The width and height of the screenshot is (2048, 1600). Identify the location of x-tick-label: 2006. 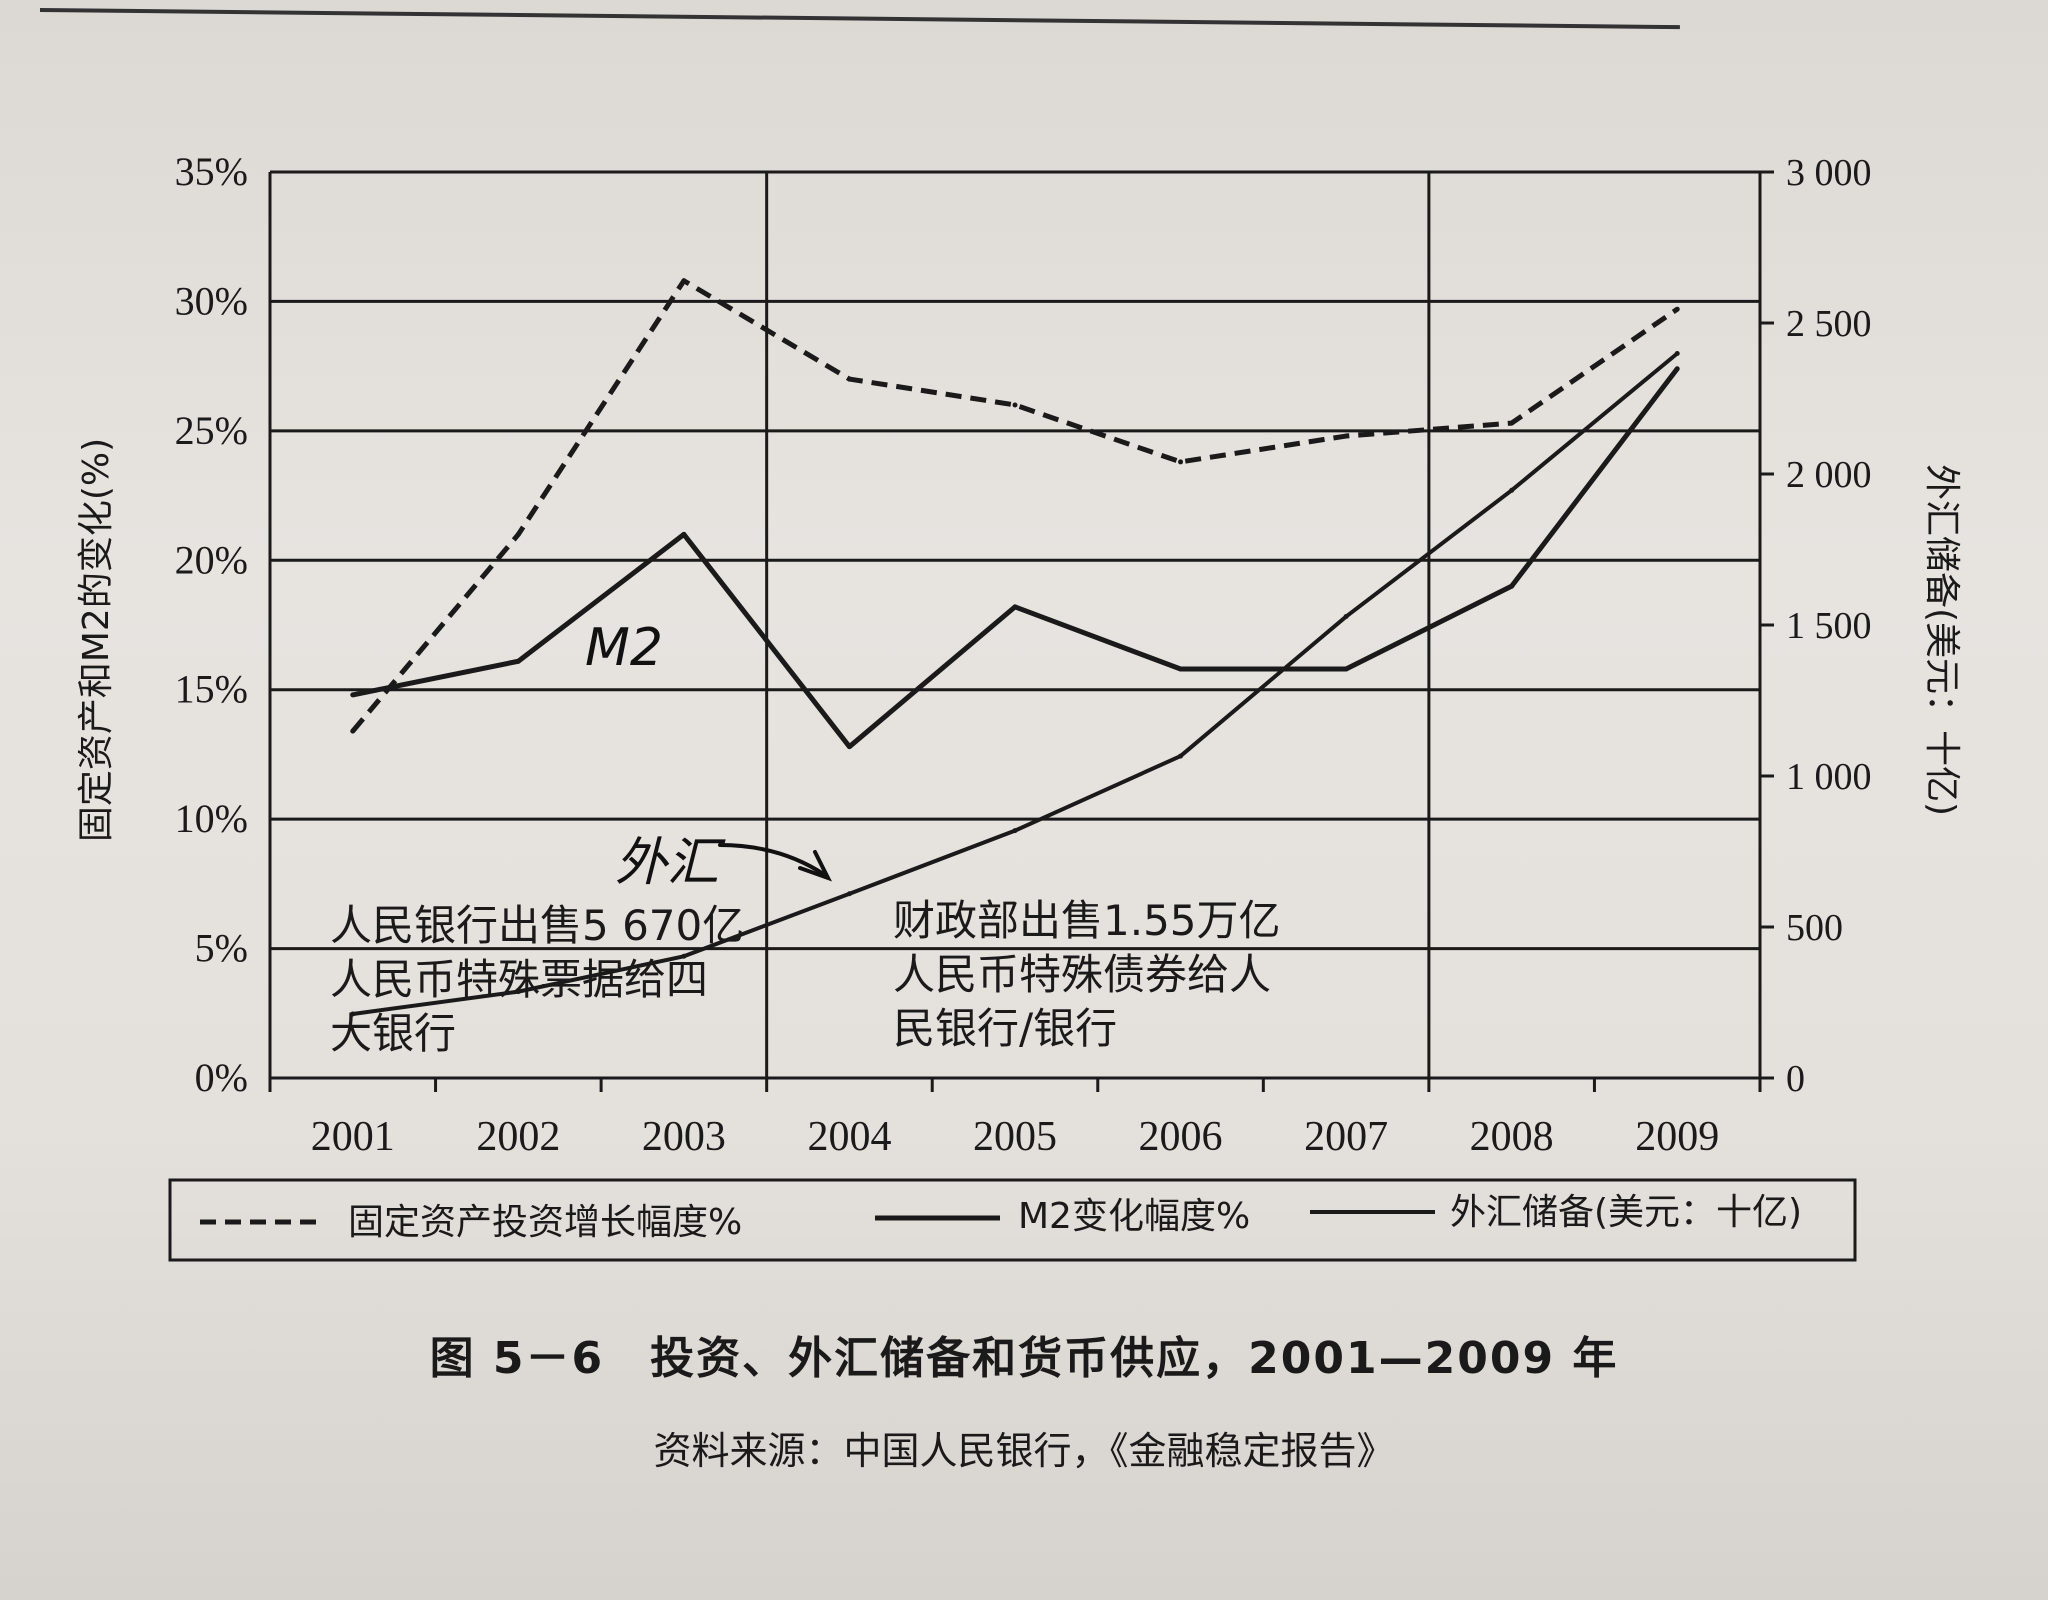
(1181, 1137).